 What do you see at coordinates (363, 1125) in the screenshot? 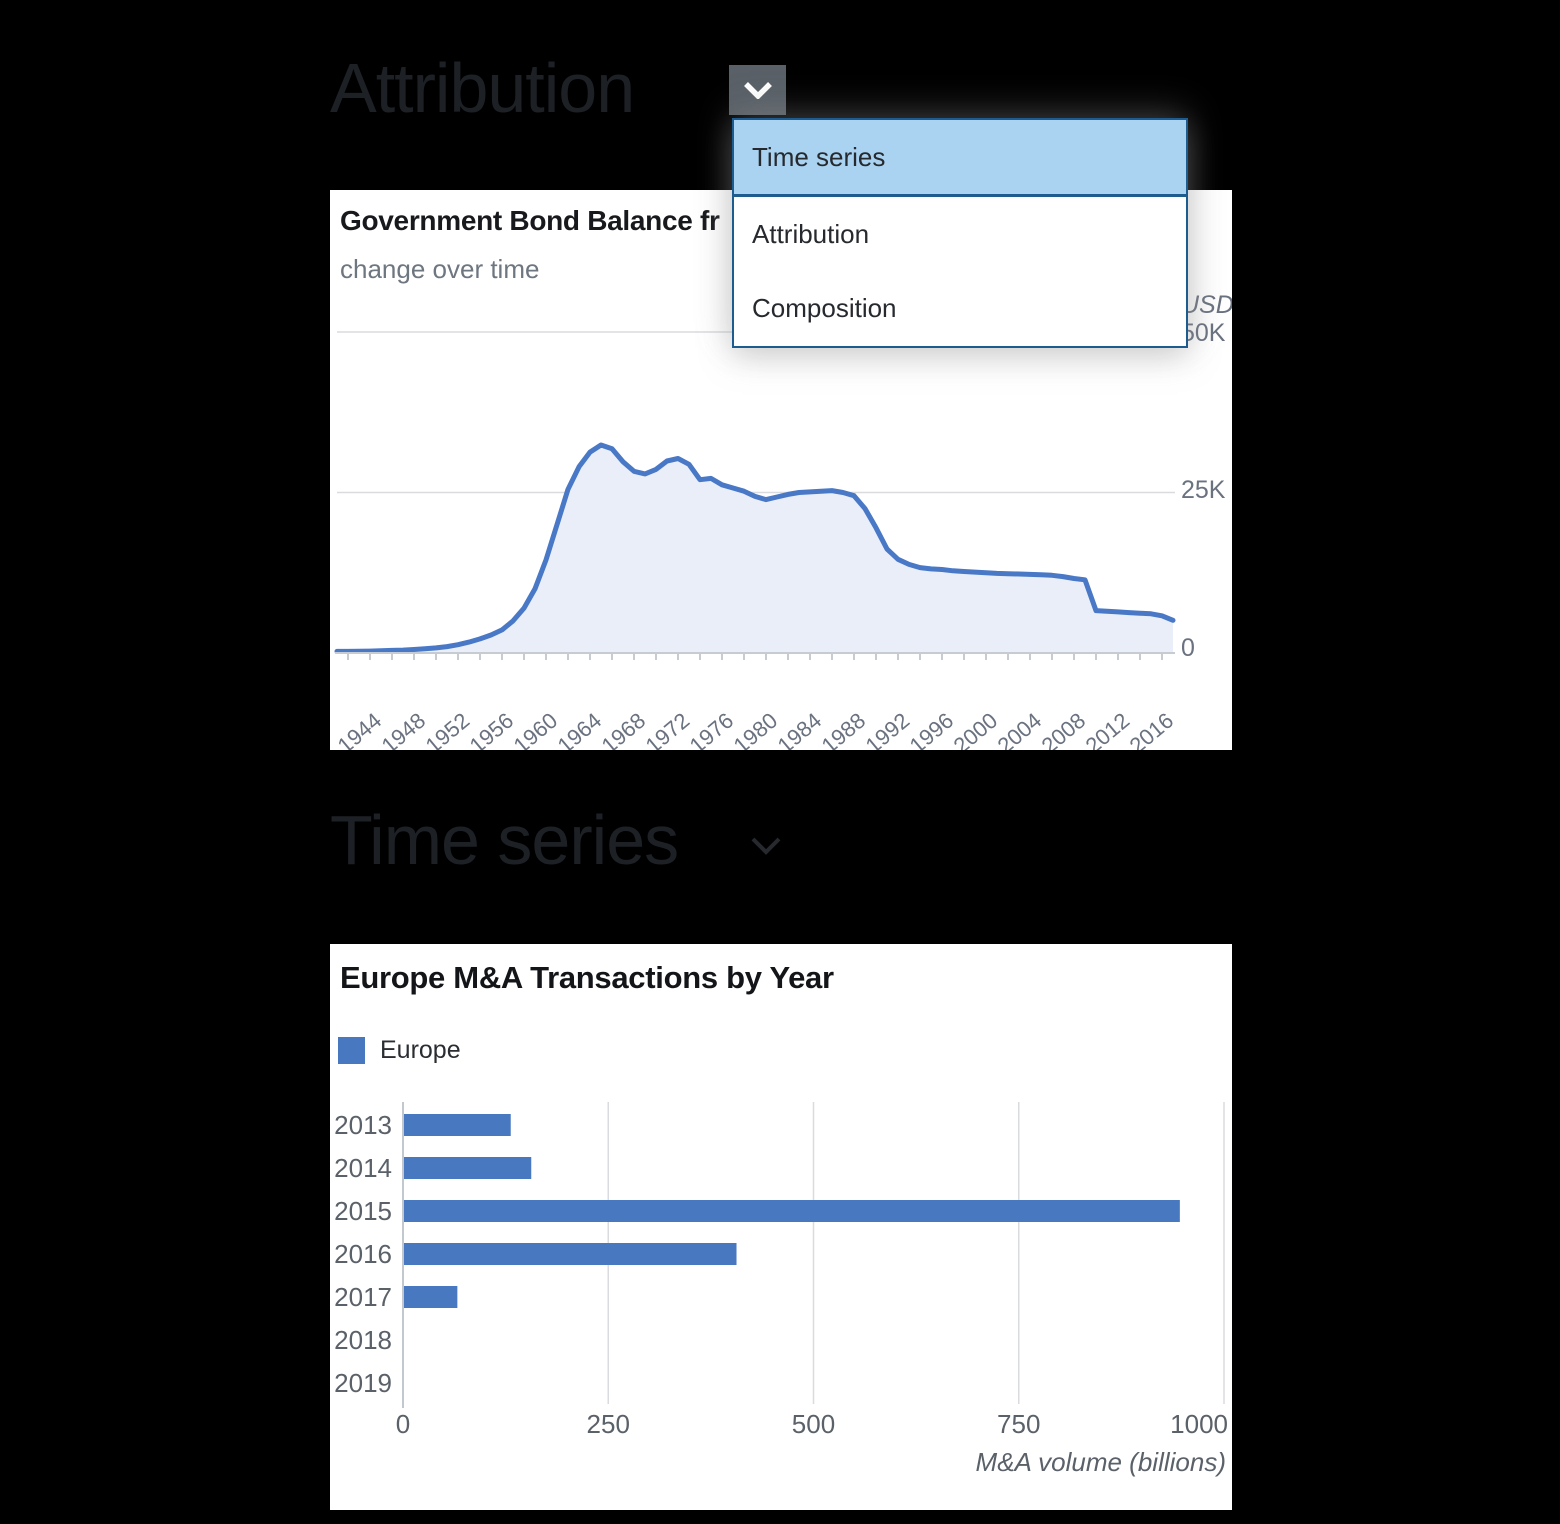
I see `svg-text: 2013` at bounding box center [363, 1125].